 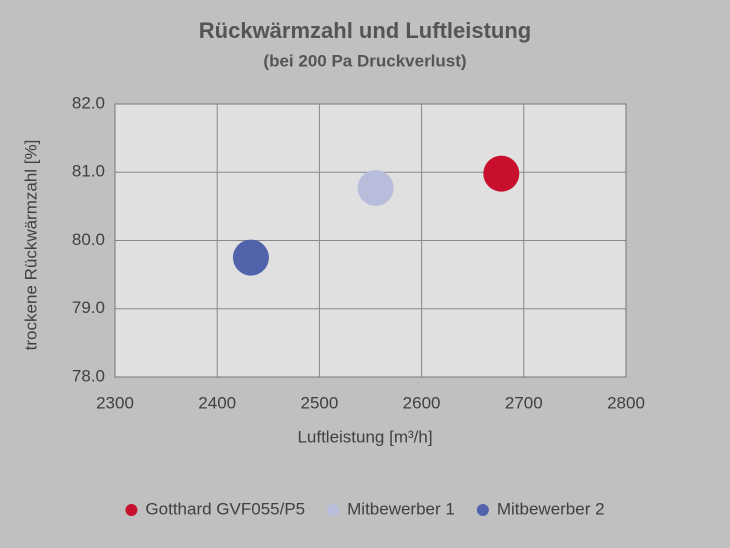 I want to click on chart-subtitle: (bei 200 Pa Druckverlust), so click(x=364, y=60).